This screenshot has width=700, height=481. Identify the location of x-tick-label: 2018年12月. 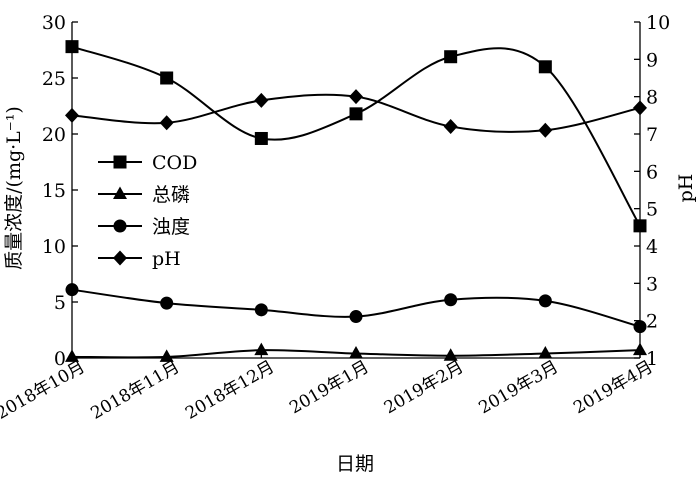
(230, 390).